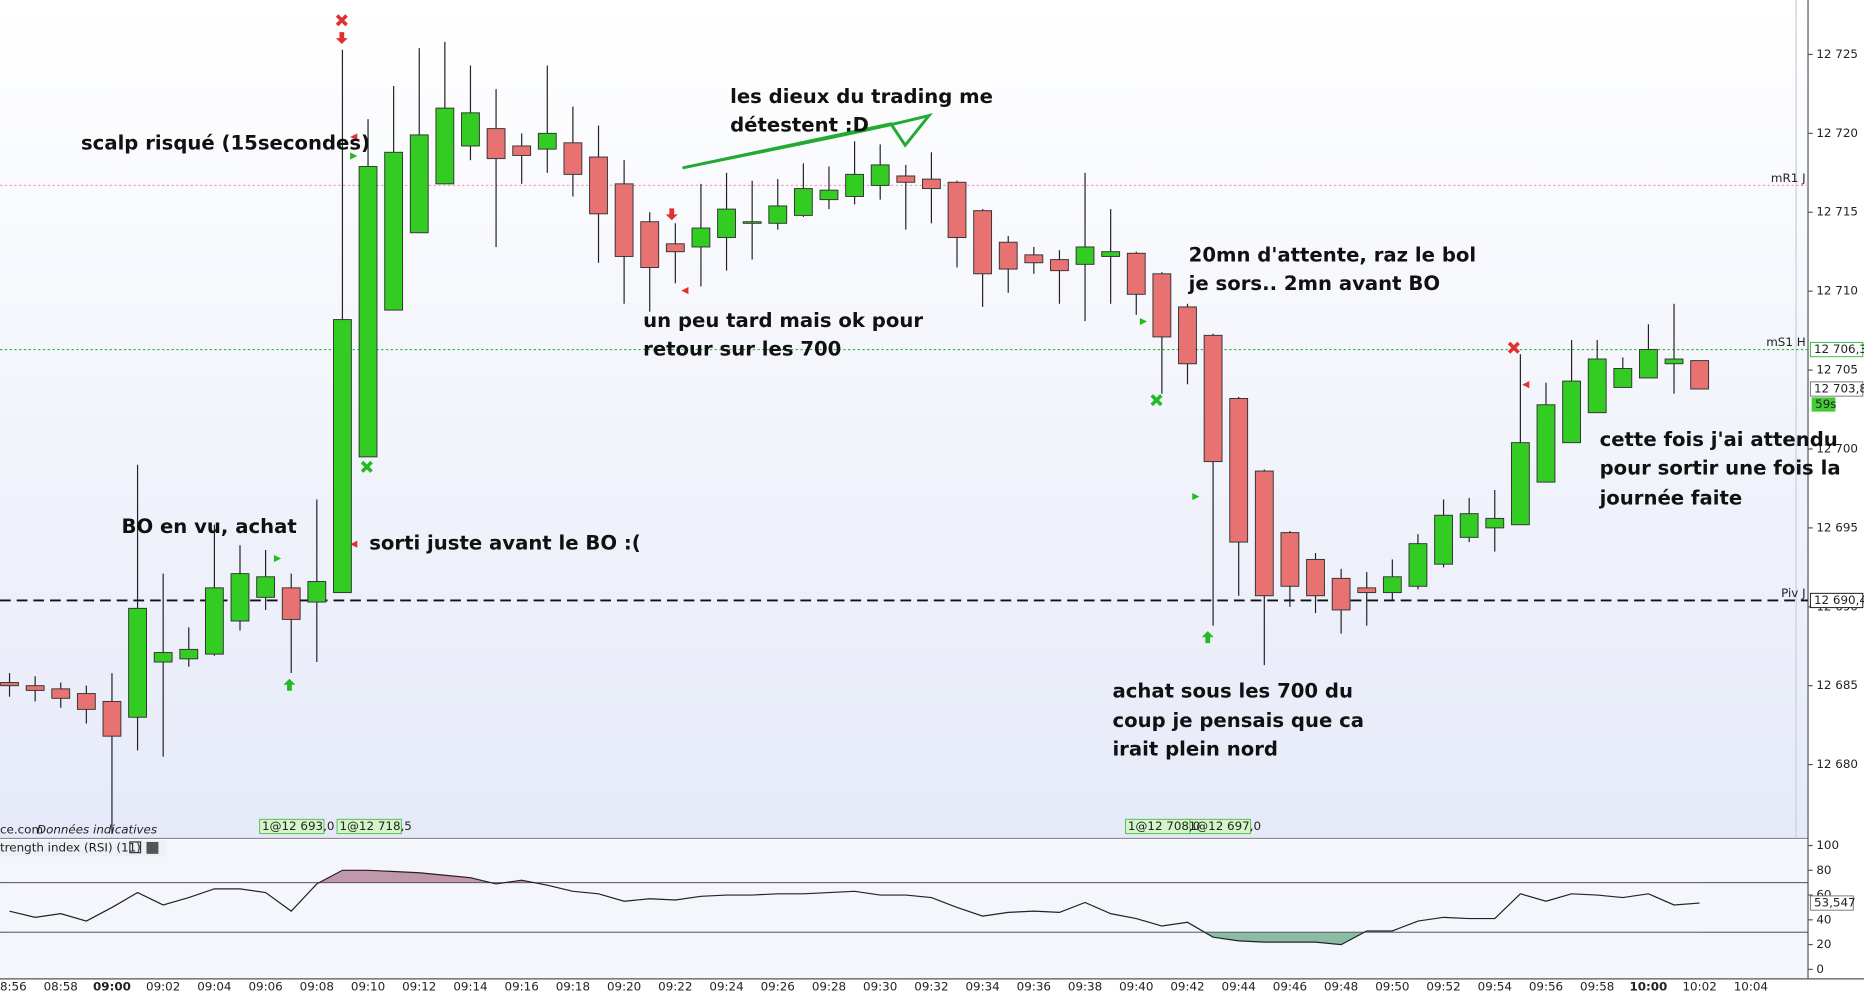  I want to click on annotation: les dieux du trading me, so click(861, 96).